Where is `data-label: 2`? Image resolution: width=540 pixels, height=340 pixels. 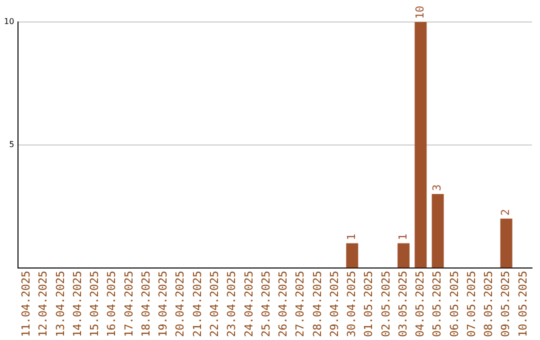 data-label: 2 is located at coordinates (505, 212).